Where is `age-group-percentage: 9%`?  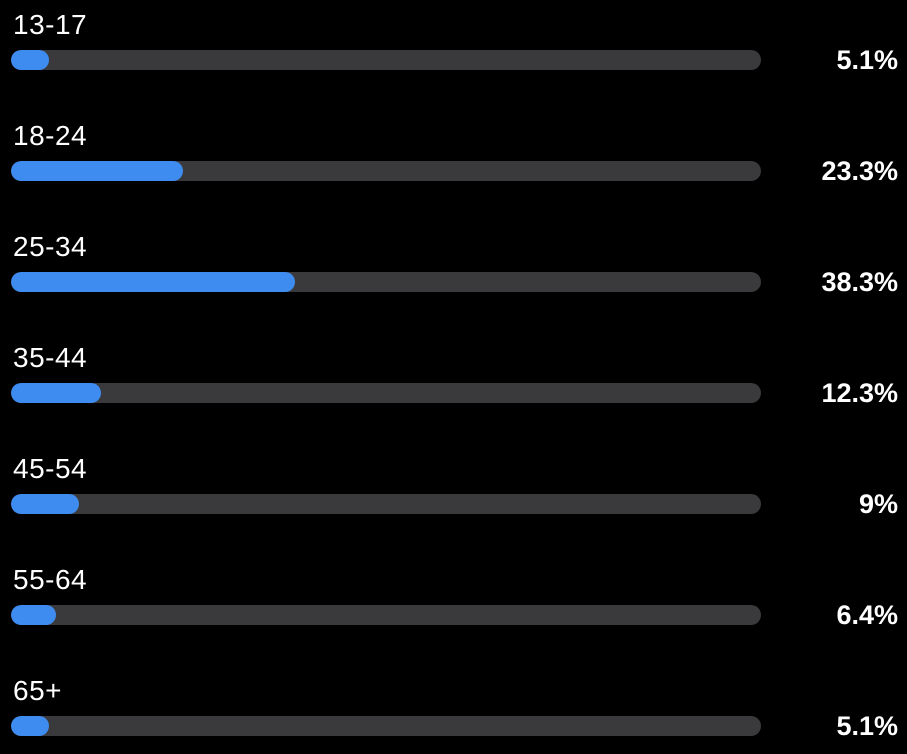
age-group-percentage: 9% is located at coordinates (878, 504).